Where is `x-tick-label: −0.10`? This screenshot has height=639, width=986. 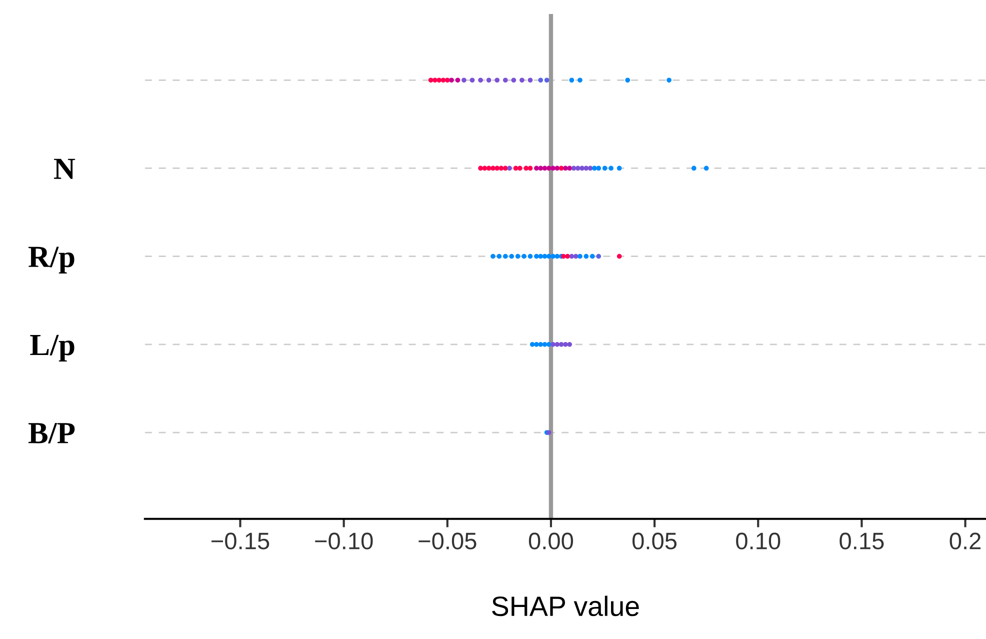
x-tick-label: −0.10 is located at coordinates (344, 541).